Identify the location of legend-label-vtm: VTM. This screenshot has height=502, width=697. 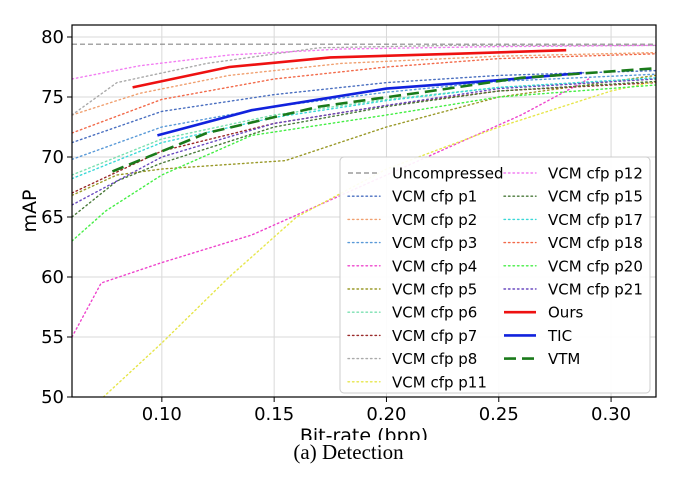
(564, 359).